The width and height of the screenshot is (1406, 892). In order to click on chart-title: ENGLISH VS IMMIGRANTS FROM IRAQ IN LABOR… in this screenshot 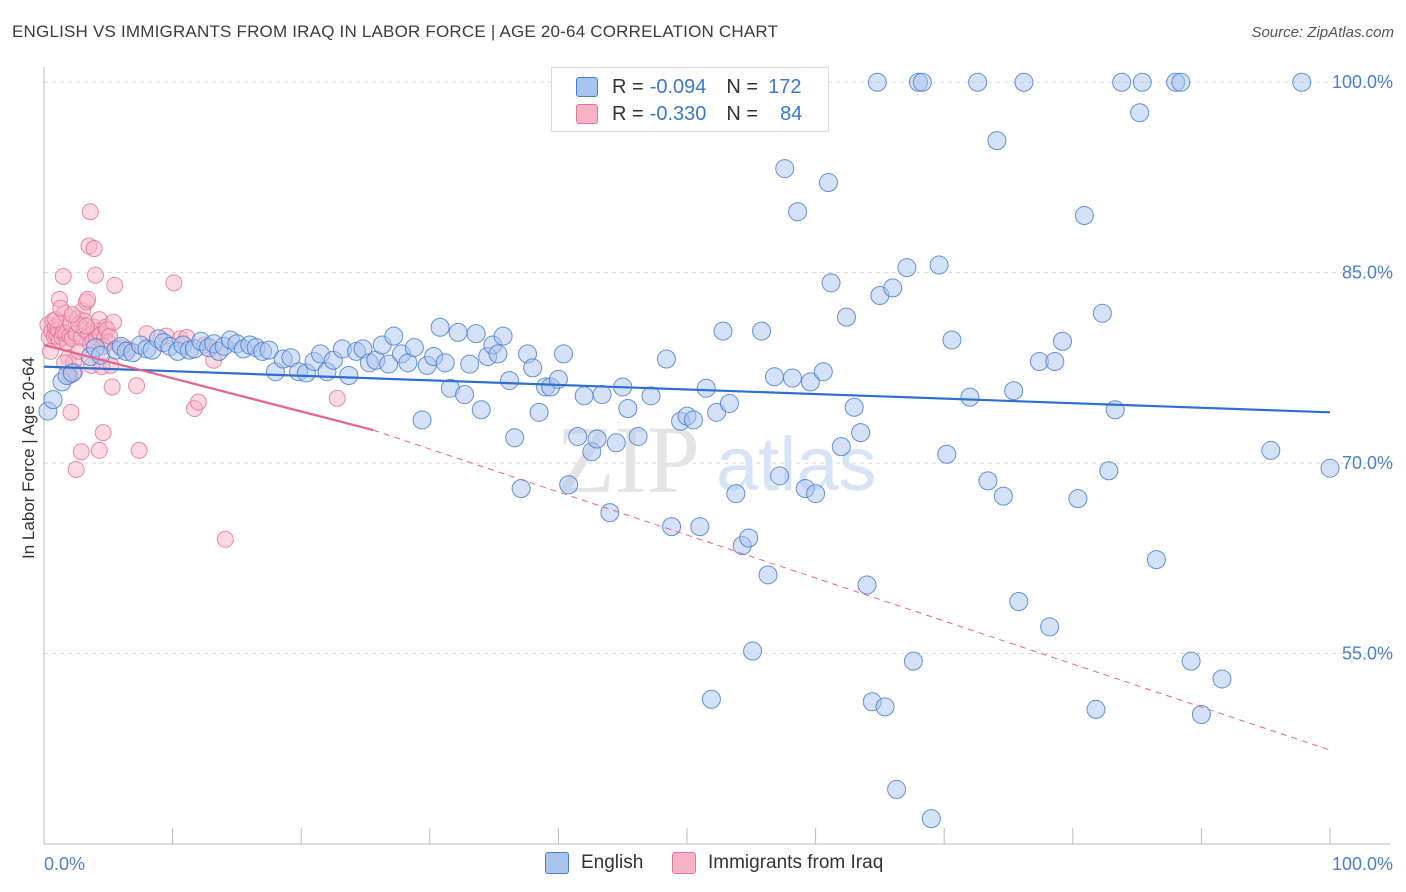, I will do `click(395, 31)`.